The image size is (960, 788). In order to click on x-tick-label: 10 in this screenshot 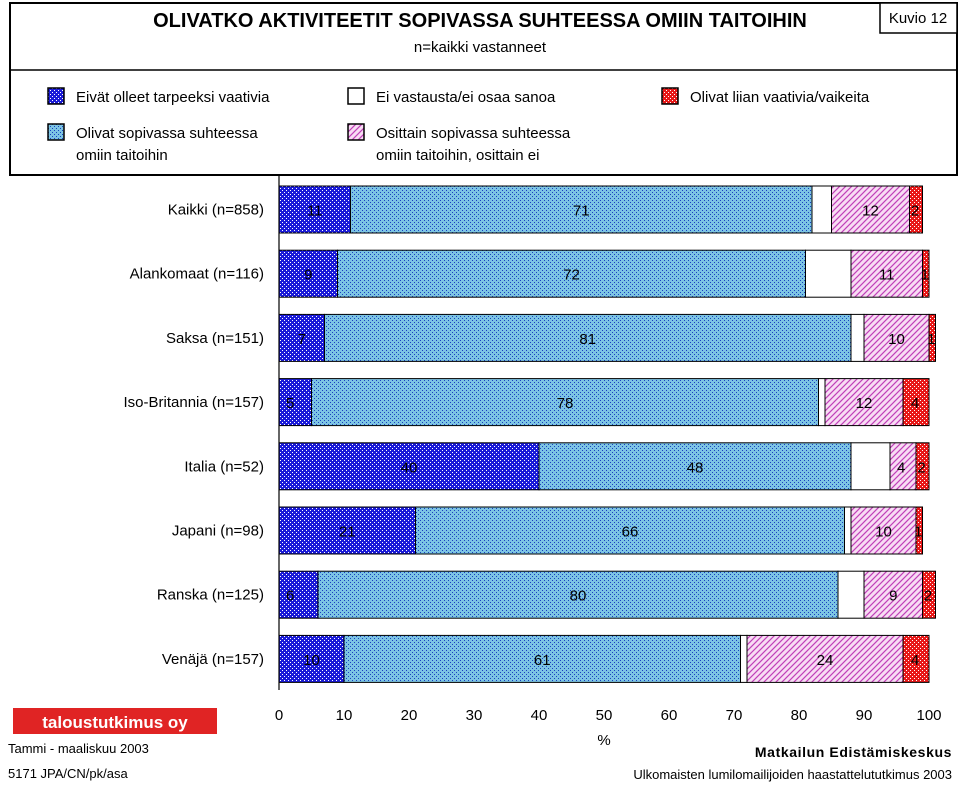, I will do `click(344, 715)`.